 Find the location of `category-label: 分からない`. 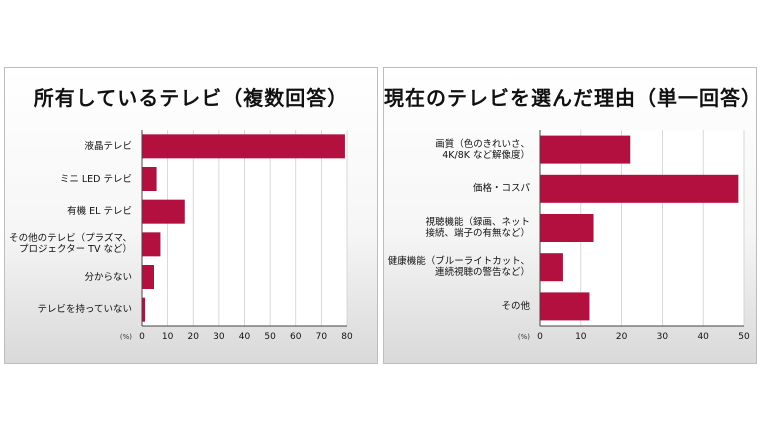

category-label: 分からない is located at coordinates (108, 277).